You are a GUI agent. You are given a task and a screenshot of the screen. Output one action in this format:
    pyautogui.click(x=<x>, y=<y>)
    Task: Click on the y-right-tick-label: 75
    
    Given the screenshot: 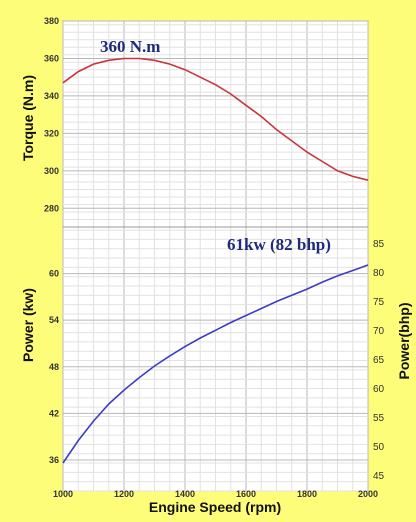 What is the action you would take?
    pyautogui.click(x=379, y=302)
    